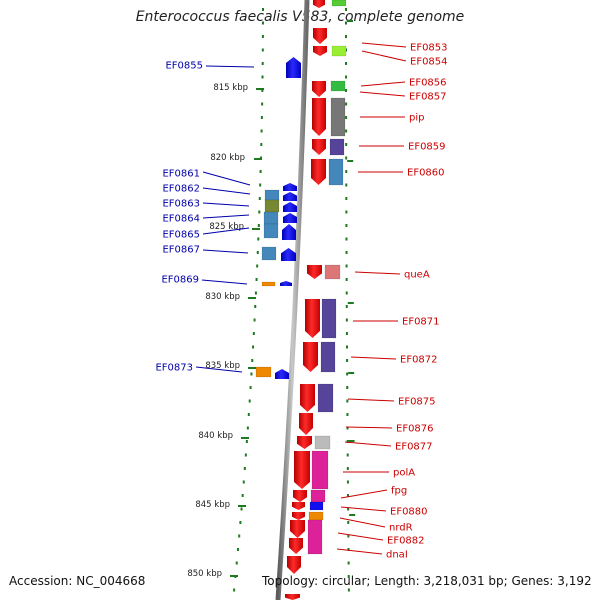 Image resolution: width=600 pixels, height=600 pixels. I want to click on gene-label-ef0876: EF0876, so click(415, 429).